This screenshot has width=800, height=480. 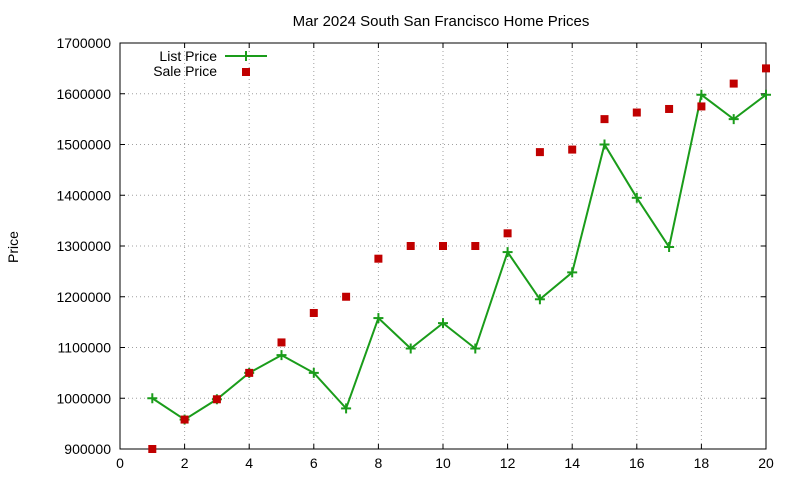 I want to click on legend-label-sale-price: Sale Price, so click(x=185, y=71).